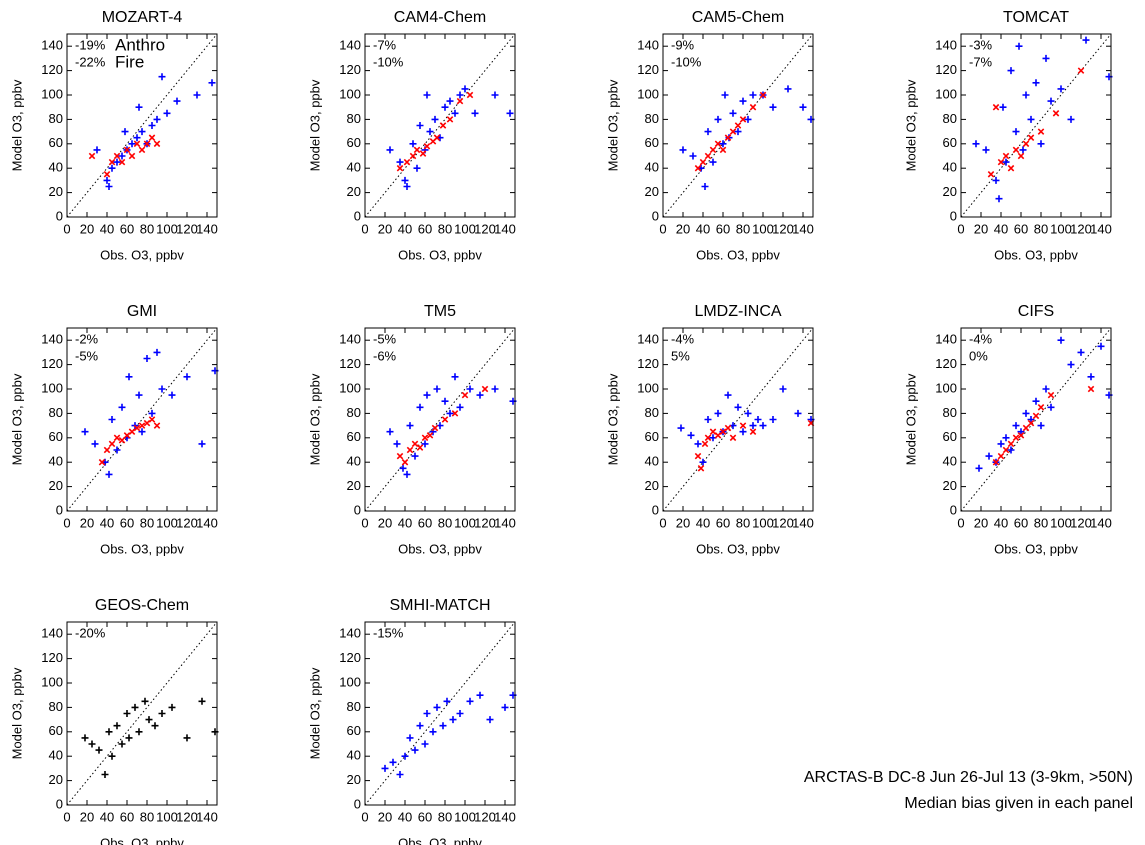 The image size is (1145, 845). Describe the element at coordinates (946, 387) in the screenshot. I see `y-tick-label: 100` at that location.